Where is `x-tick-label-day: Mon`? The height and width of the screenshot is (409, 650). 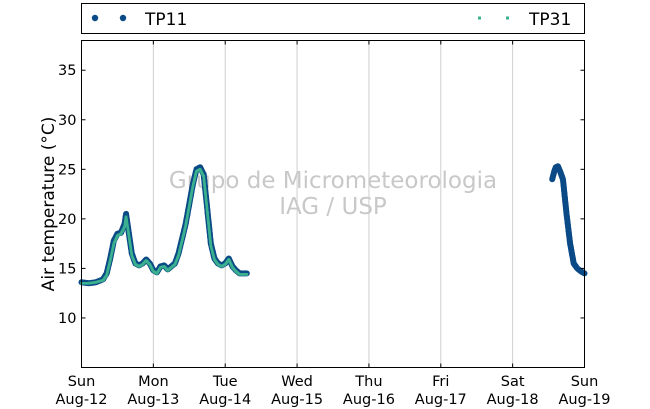 x-tick-label-day: Mon is located at coordinates (153, 382).